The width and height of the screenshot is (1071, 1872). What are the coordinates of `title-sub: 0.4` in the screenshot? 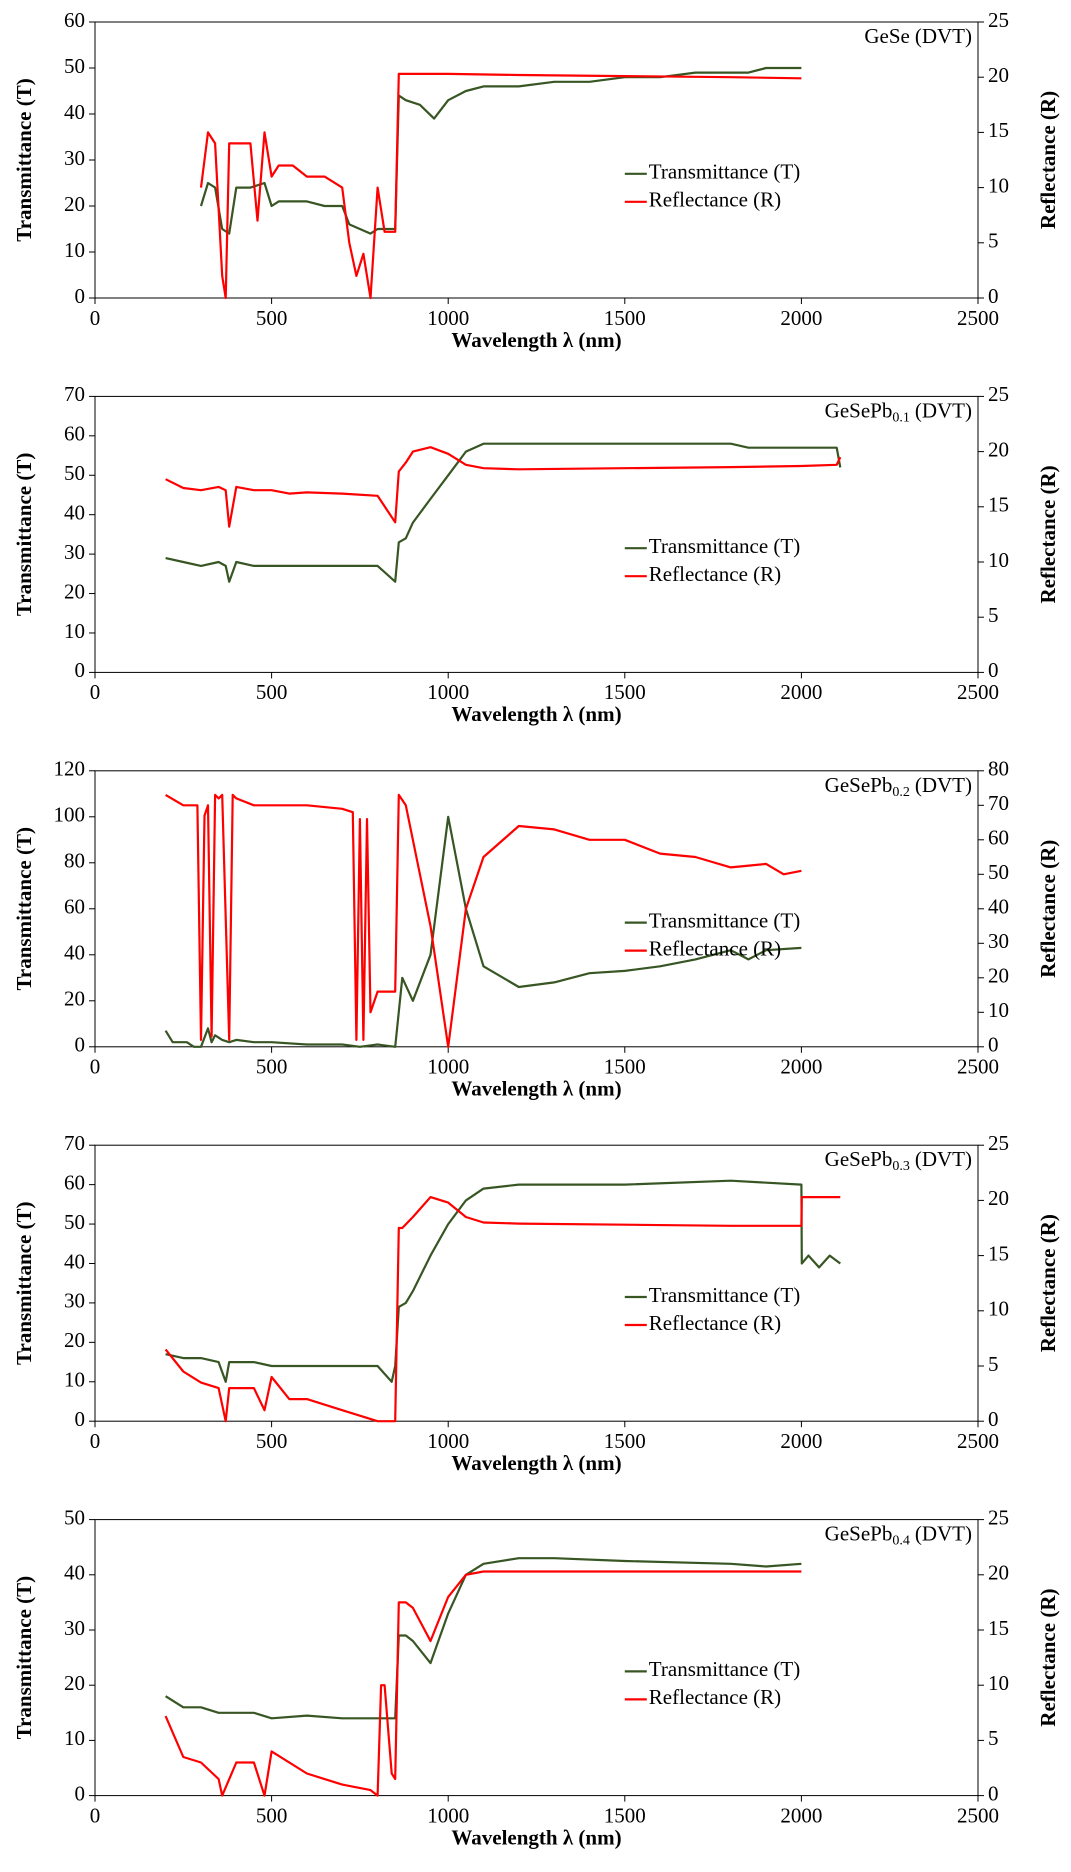 It's located at (901, 1541).